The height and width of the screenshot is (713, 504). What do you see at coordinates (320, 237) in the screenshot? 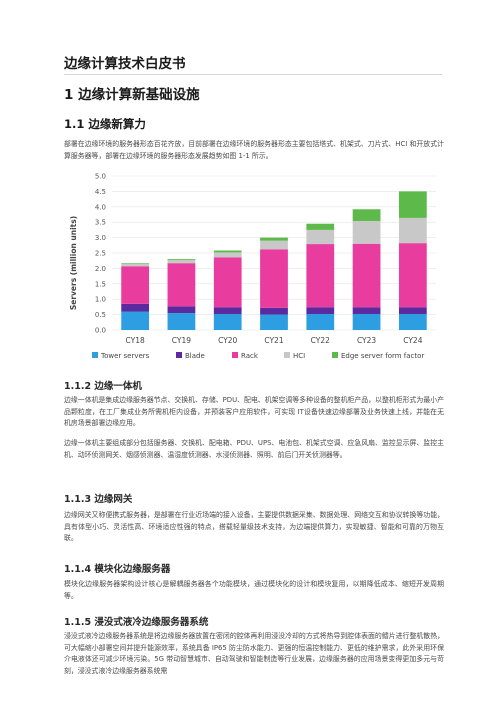
I see `bar-hci-cy22` at bounding box center [320, 237].